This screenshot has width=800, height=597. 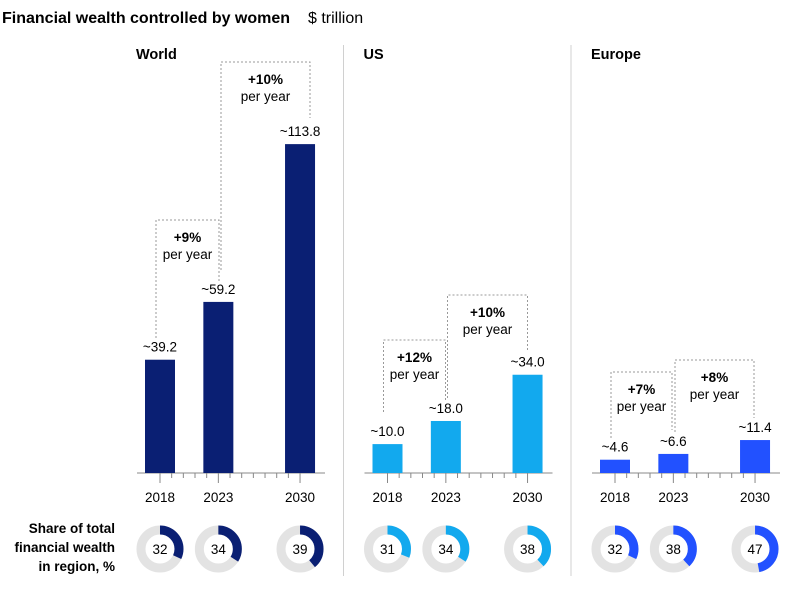 What do you see at coordinates (673, 441) in the screenshot?
I see `bar-value-label: ~6.6` at bounding box center [673, 441].